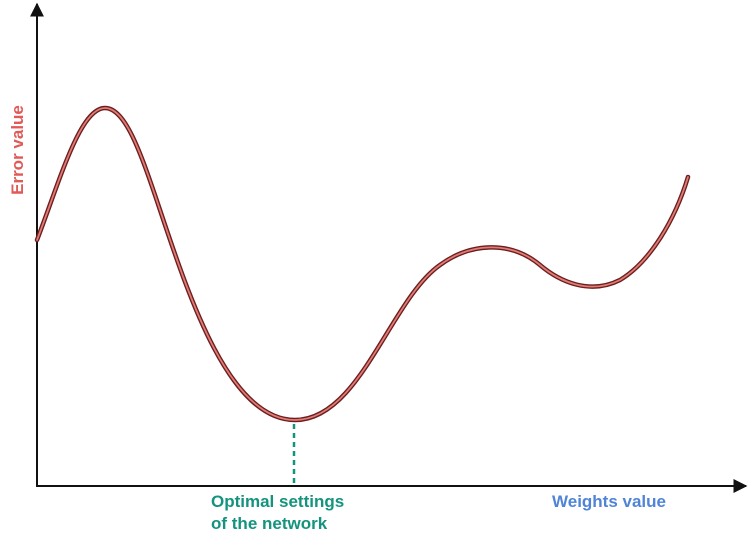 The image size is (750, 547). Describe the element at coordinates (278, 501) in the screenshot. I see `minimum-annotation-line1: Optimal settings` at that location.